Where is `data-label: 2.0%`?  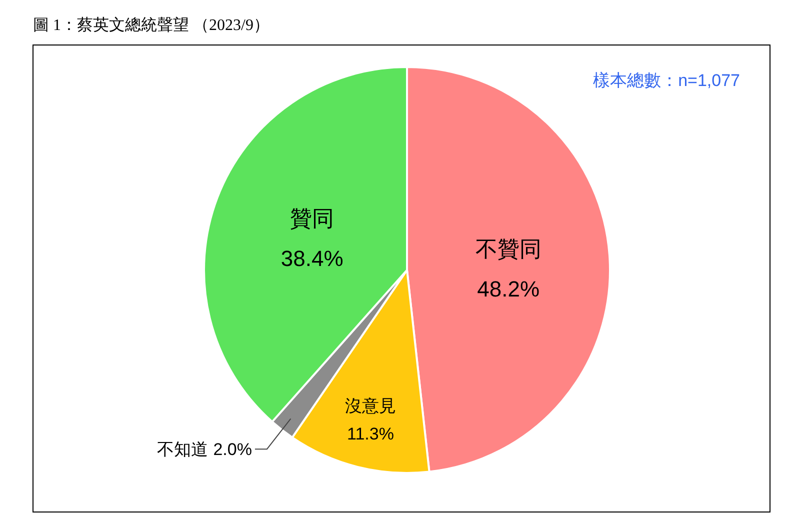 data-label: 2.0% is located at coordinates (232, 450).